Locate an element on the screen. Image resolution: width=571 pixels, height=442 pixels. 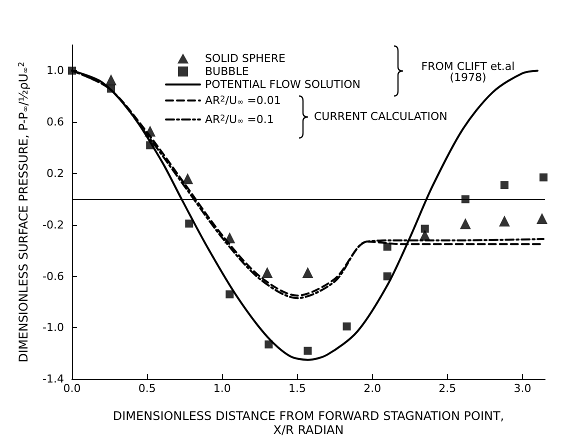
y-tick-label: -1.4 is located at coordinates (53, 379).